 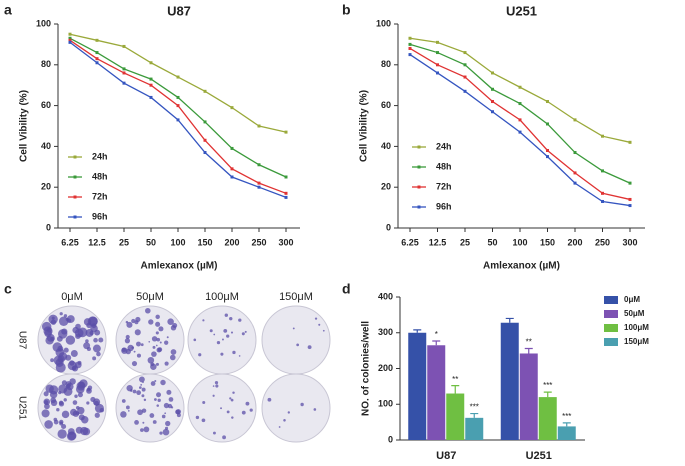 I want to click on significance: ***, so click(x=547, y=385).